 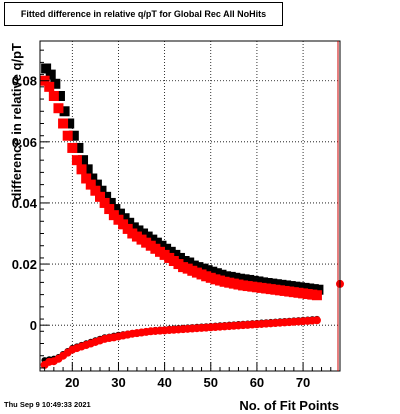 What do you see at coordinates (316, 320) in the screenshot?
I see `red-dot-point` at bounding box center [316, 320].